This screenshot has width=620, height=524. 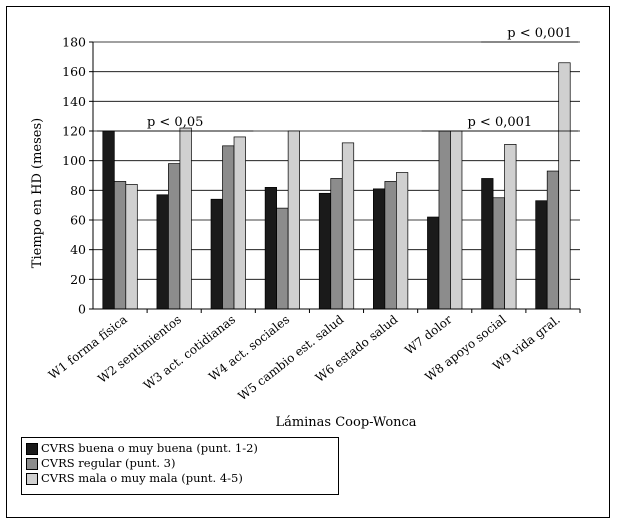 I want to click on y-tick-label: 160, so click(x=74, y=71).